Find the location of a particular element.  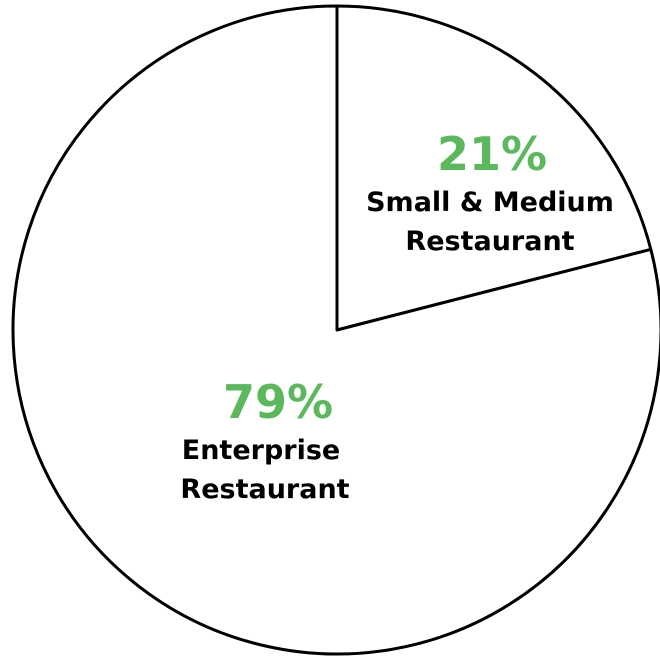

slice-enterprise-label-line-1: Enterprise is located at coordinates (261, 450).